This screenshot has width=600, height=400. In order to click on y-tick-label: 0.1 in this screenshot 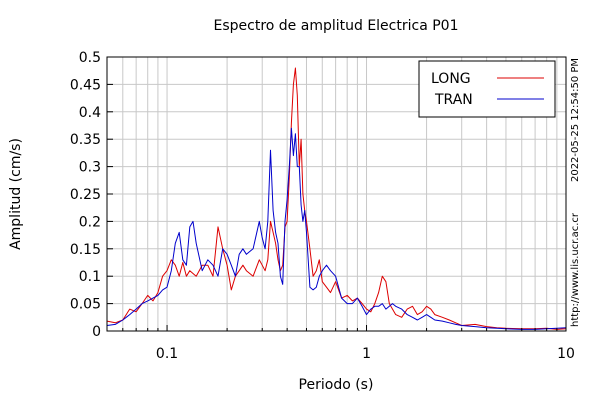, I will do `click(90, 277)`.